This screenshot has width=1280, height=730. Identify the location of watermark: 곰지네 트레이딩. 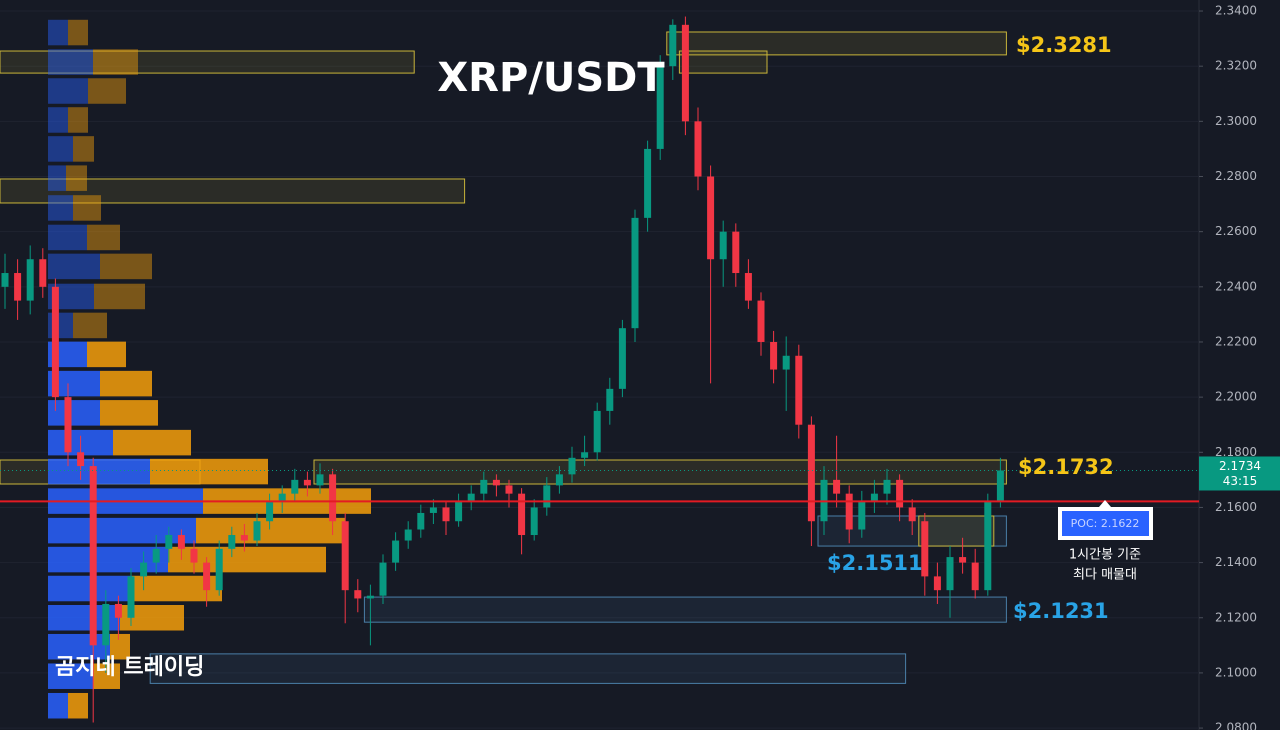
(129, 667).